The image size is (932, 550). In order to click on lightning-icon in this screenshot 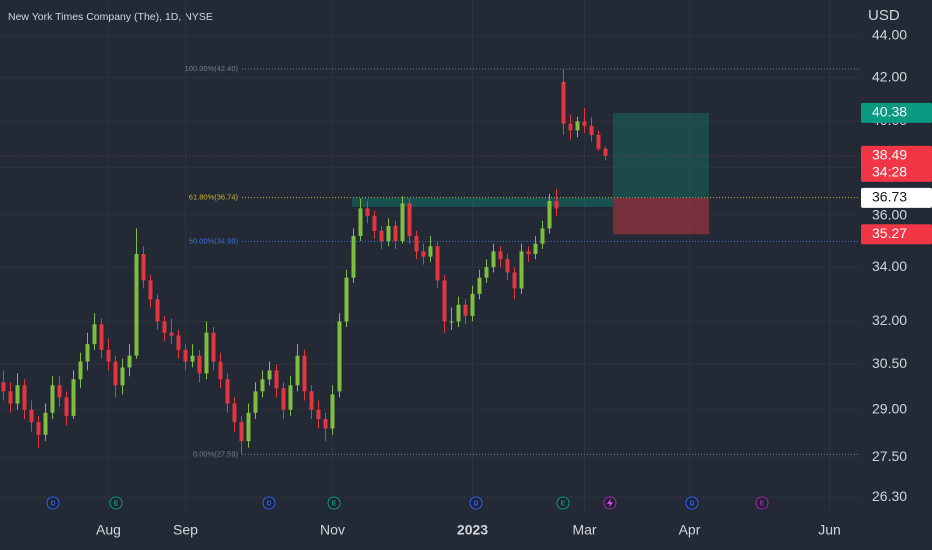, I will do `click(610, 503)`.